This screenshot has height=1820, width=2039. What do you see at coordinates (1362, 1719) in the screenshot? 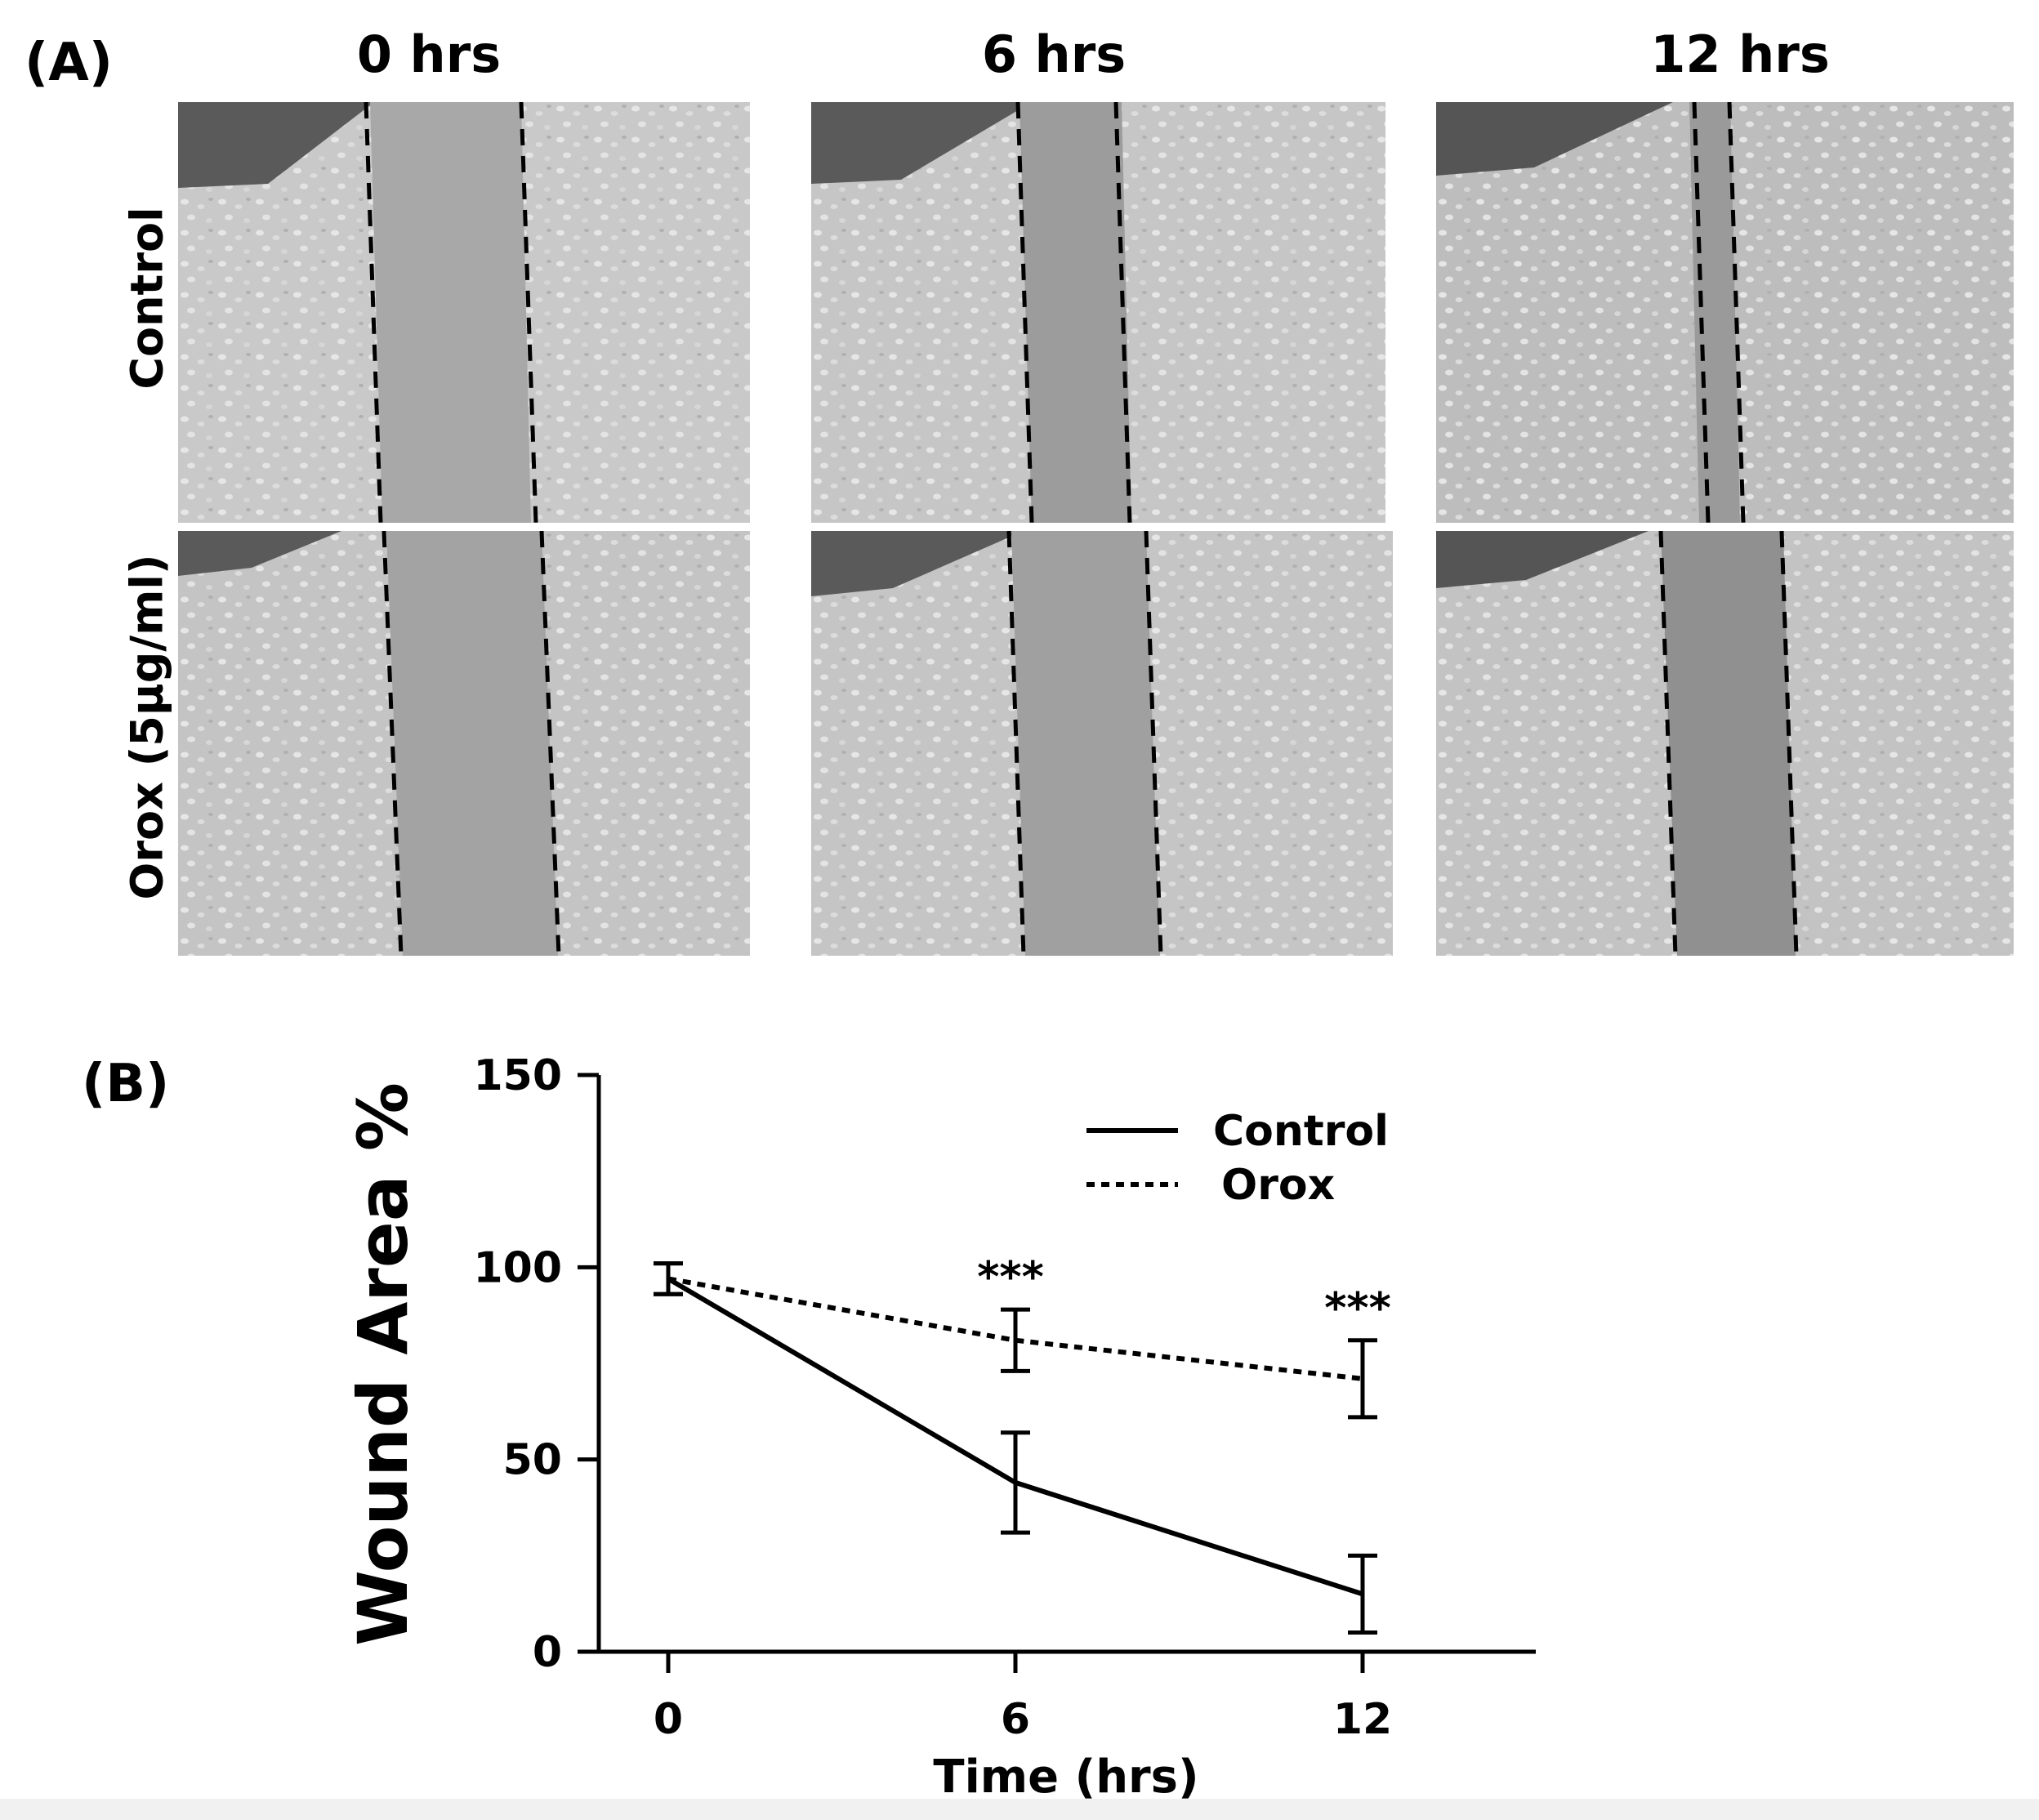
I see `x-tick-label: 12` at bounding box center [1362, 1719].